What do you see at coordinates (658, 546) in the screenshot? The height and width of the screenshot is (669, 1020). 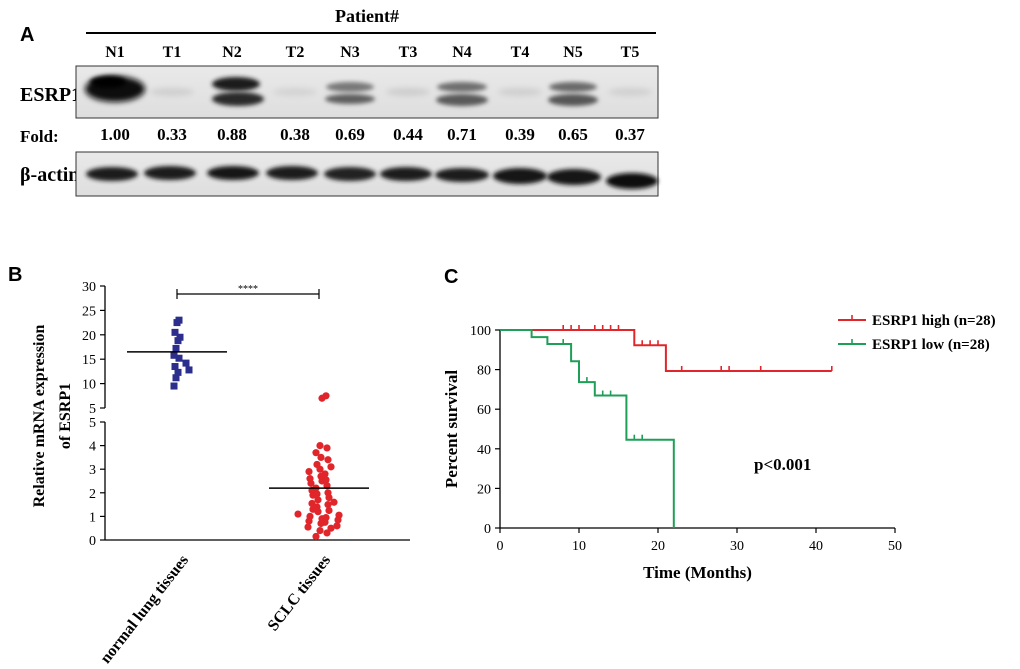 I see `c-x-tick-label: 20` at bounding box center [658, 546].